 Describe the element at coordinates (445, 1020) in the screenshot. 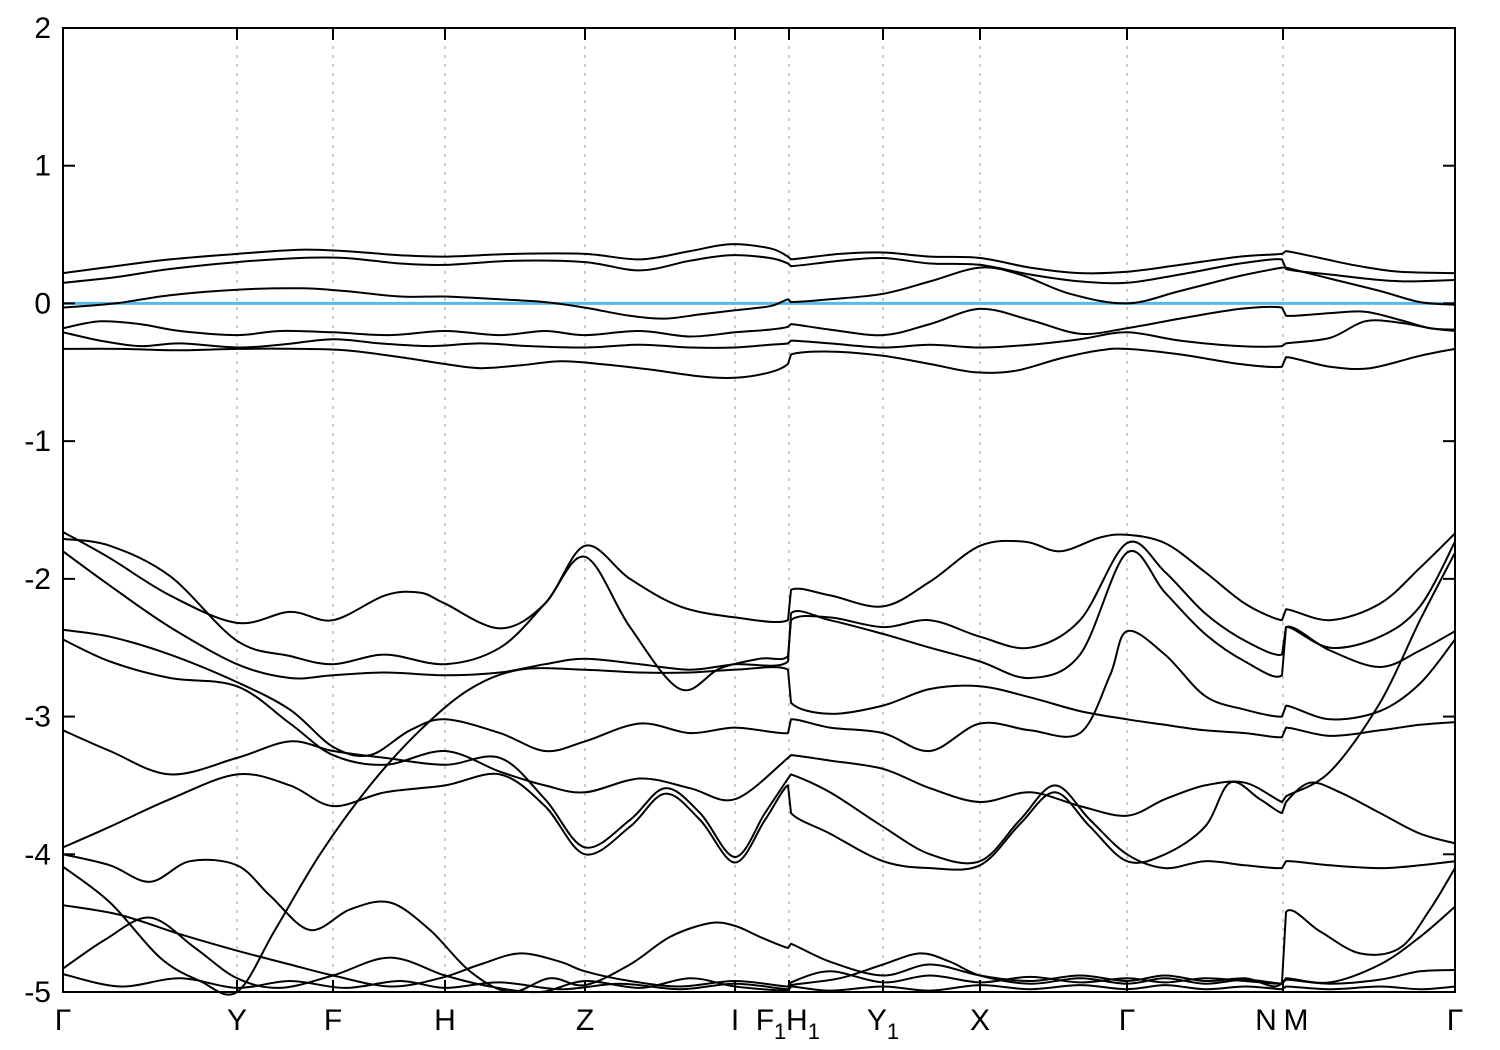

I see `kpoint-label: H` at that location.